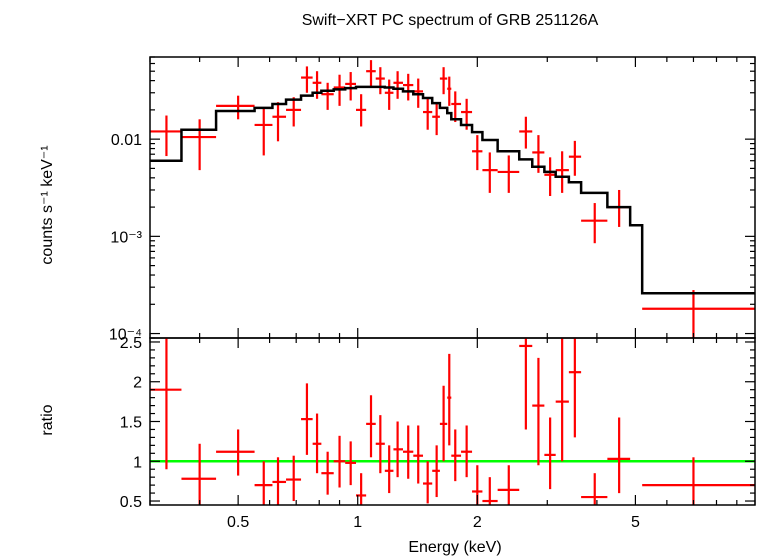 This screenshot has width=758, height=556. Describe the element at coordinates (137, 462) in the screenshot. I see `y-tick-label: 1` at that location.